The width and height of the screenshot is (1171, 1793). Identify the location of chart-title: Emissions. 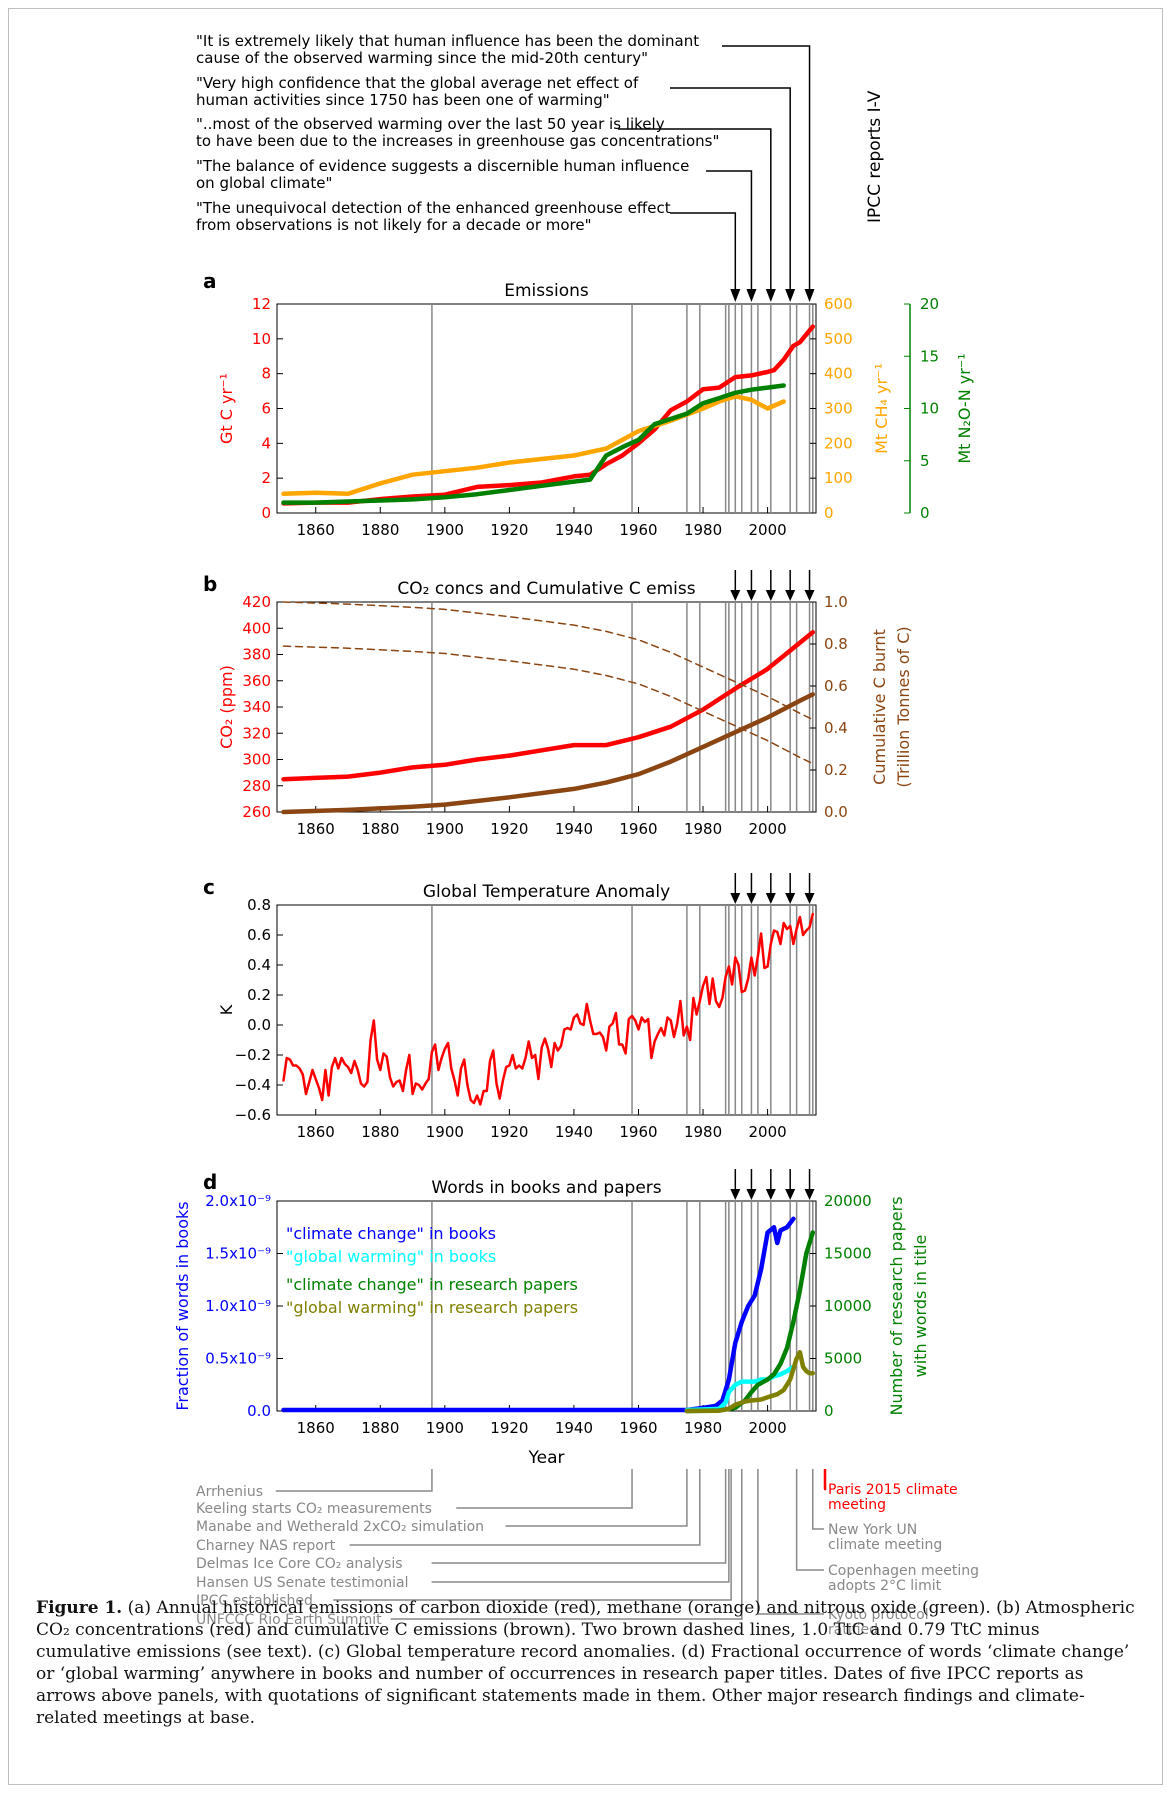
(546, 291).